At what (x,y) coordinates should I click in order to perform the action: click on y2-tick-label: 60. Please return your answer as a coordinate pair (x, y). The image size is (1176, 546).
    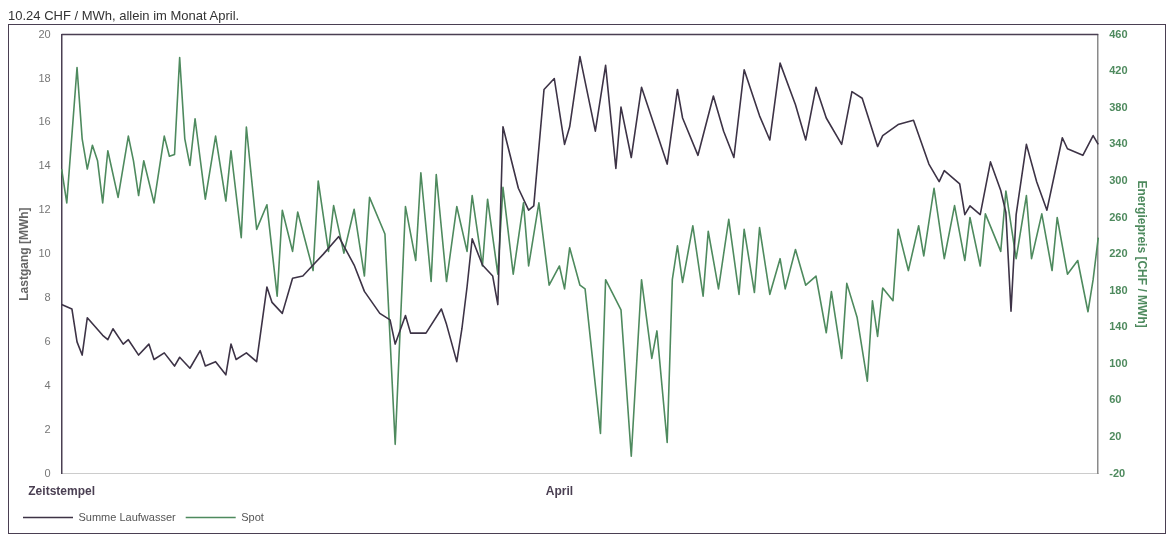
    Looking at the image, I should click on (1115, 399).